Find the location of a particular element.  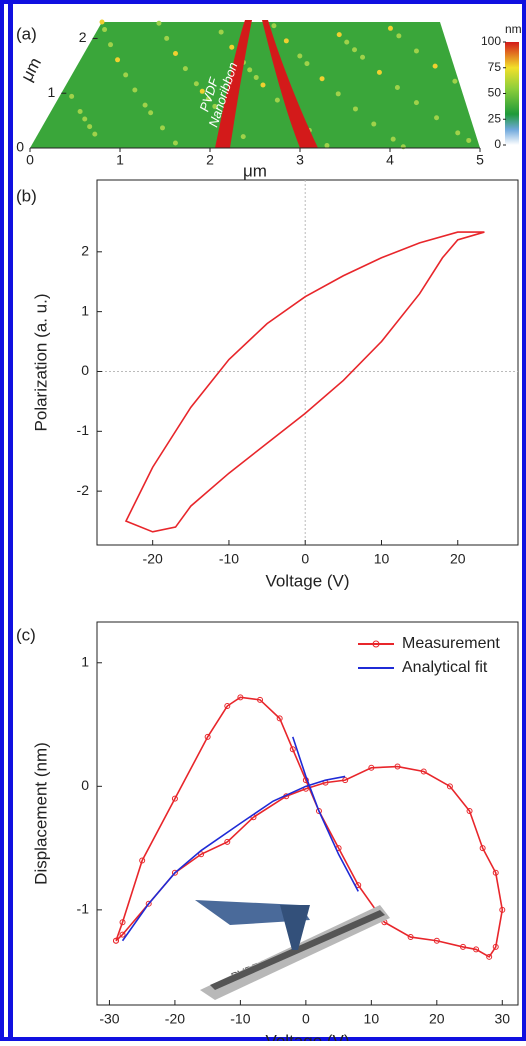

x-tick-label: 5 is located at coordinates (480, 160).